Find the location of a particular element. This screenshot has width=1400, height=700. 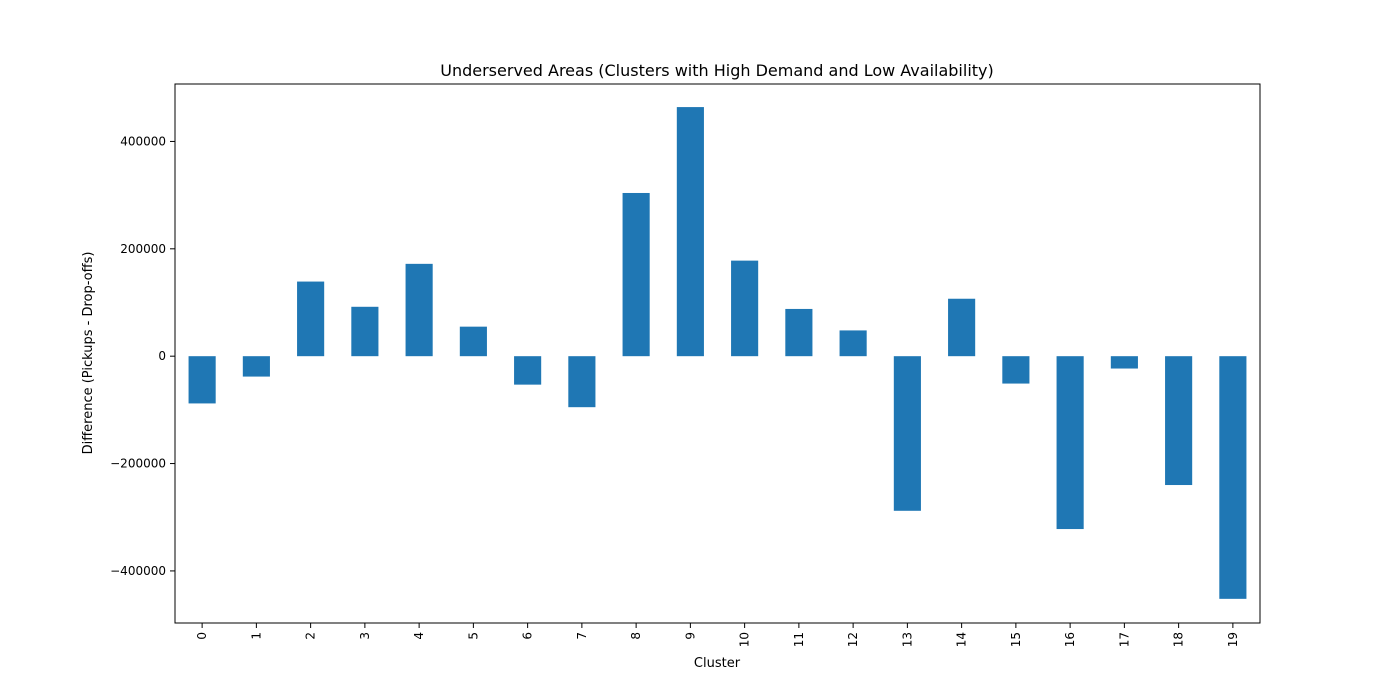

x-tick-label: 17 is located at coordinates (1124, 639).